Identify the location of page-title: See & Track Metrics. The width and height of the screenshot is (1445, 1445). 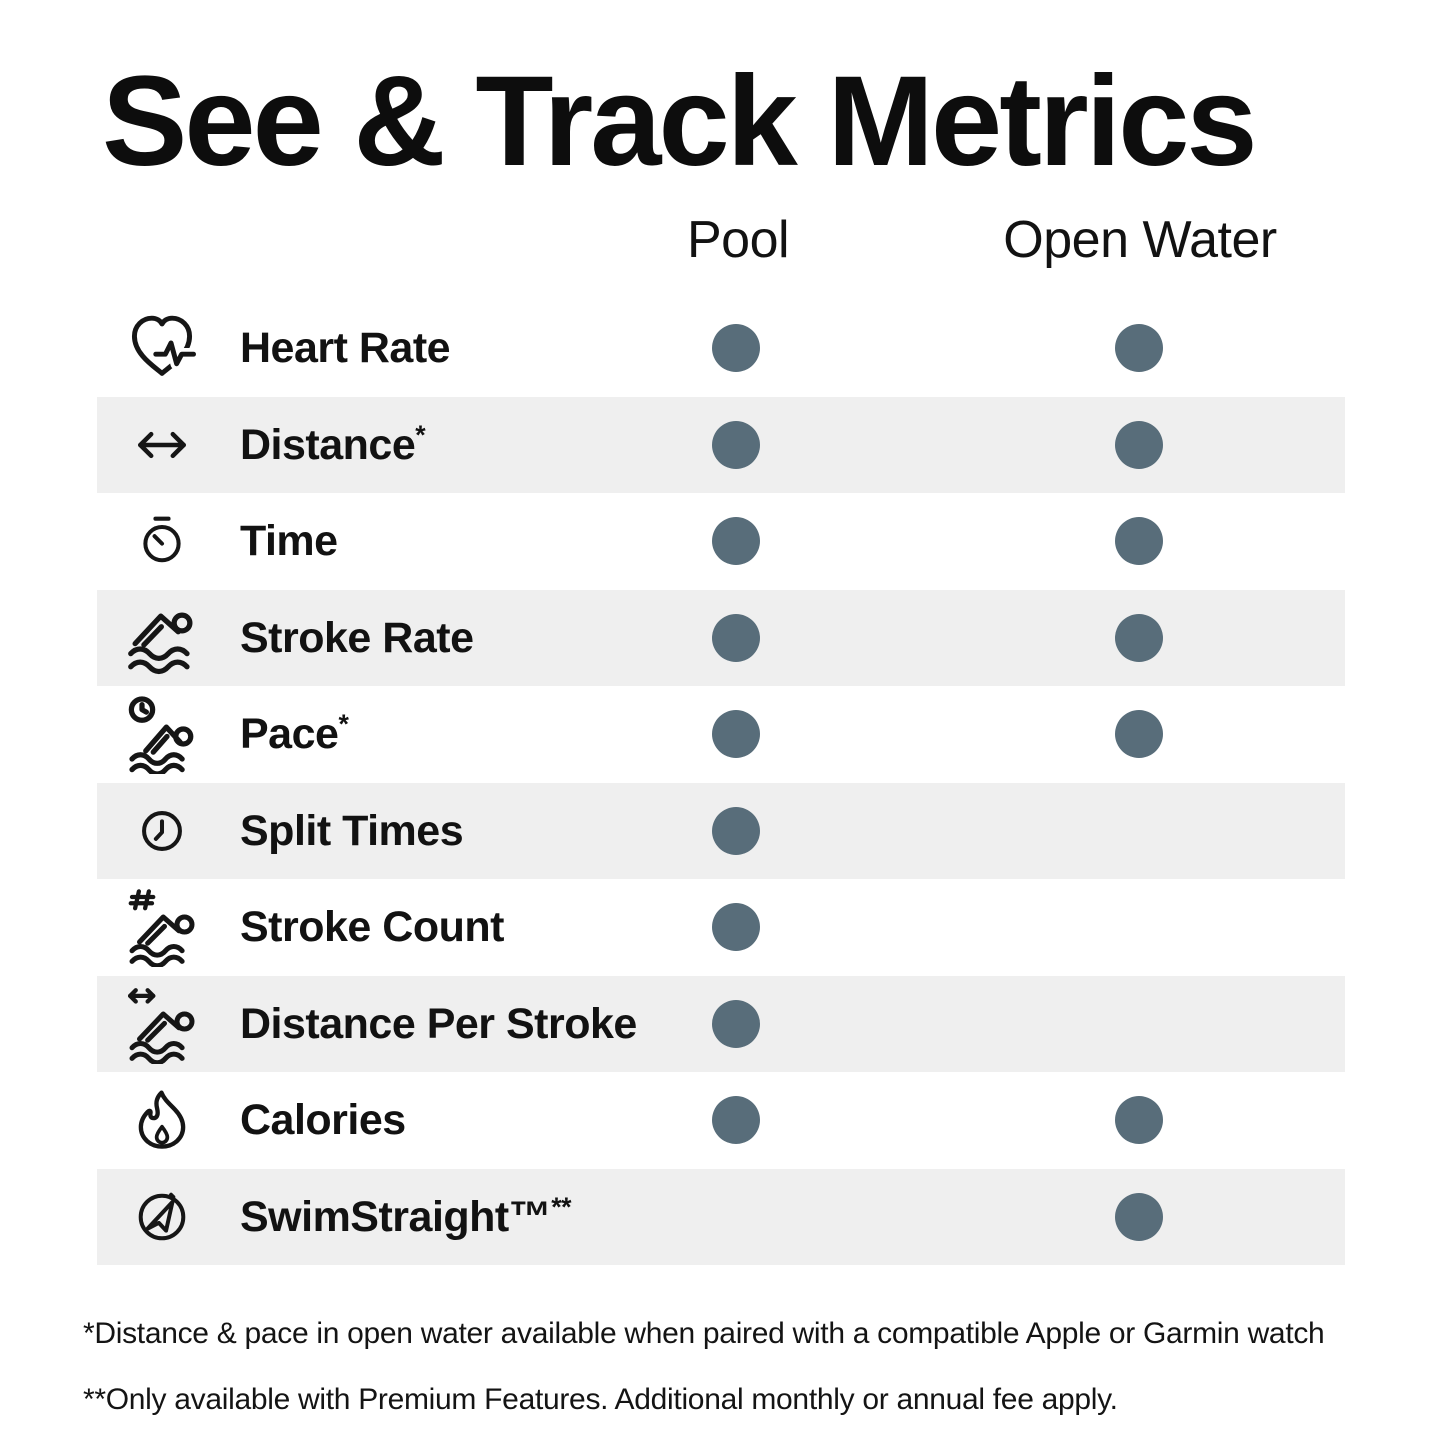
(680, 121).